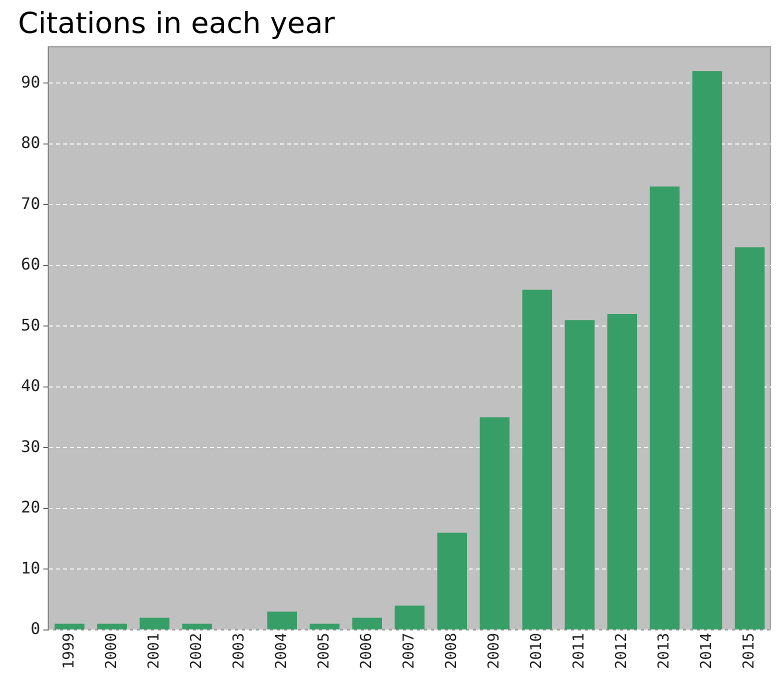 This screenshot has height=690, width=779. Describe the element at coordinates (30, 446) in the screenshot. I see `y-tick-label: 30` at that location.